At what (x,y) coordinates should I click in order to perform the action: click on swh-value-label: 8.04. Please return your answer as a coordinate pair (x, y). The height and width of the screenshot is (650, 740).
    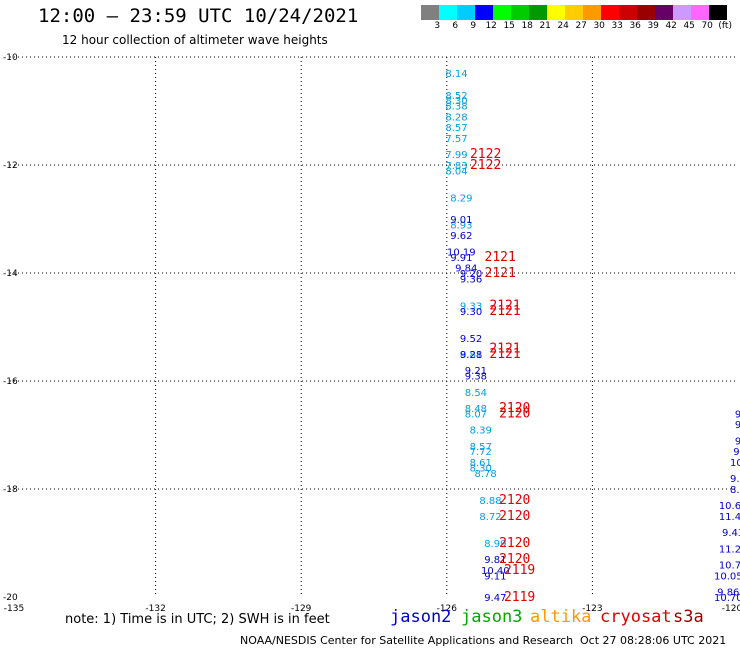
    Looking at the image, I should click on (456, 171).